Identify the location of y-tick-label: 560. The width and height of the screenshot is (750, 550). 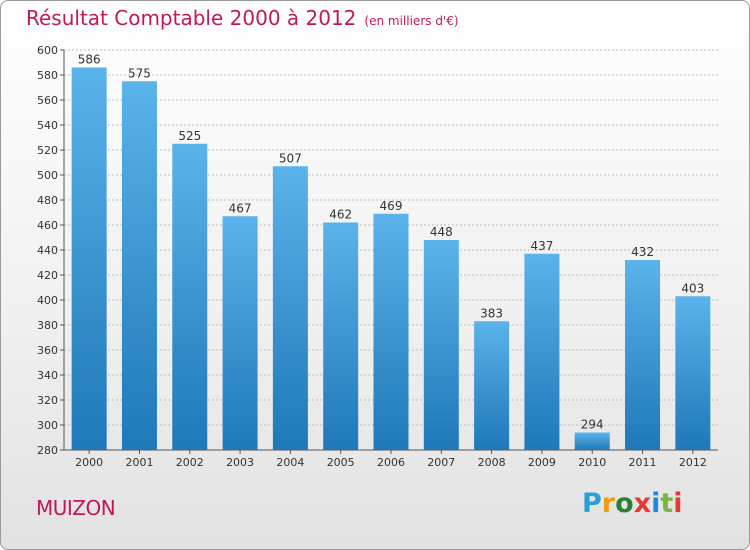
(47, 100).